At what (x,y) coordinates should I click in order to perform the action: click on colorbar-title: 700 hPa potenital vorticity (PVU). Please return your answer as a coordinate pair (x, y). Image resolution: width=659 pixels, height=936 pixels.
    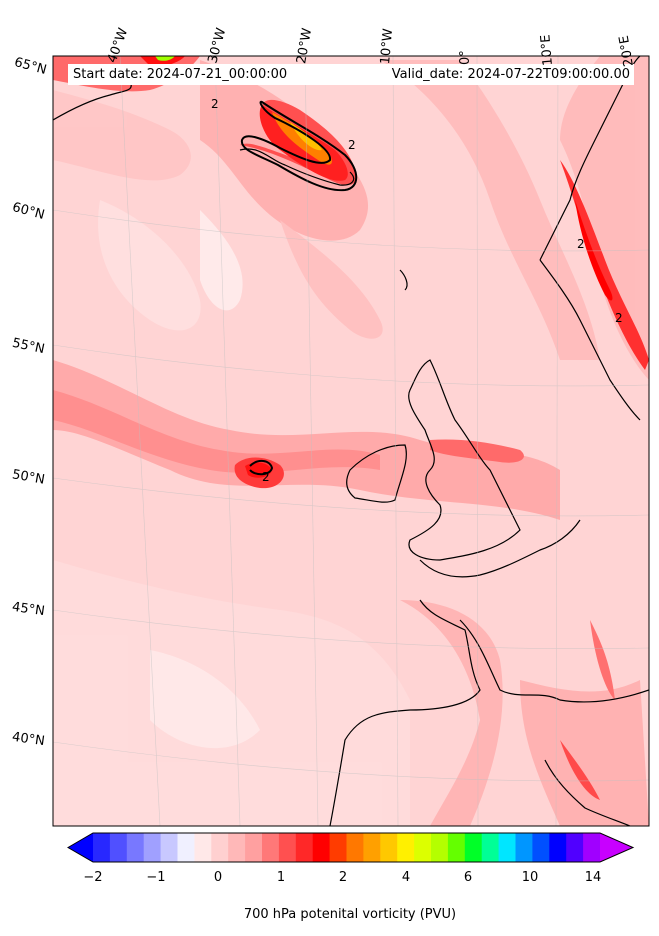
    Looking at the image, I should click on (350, 914).